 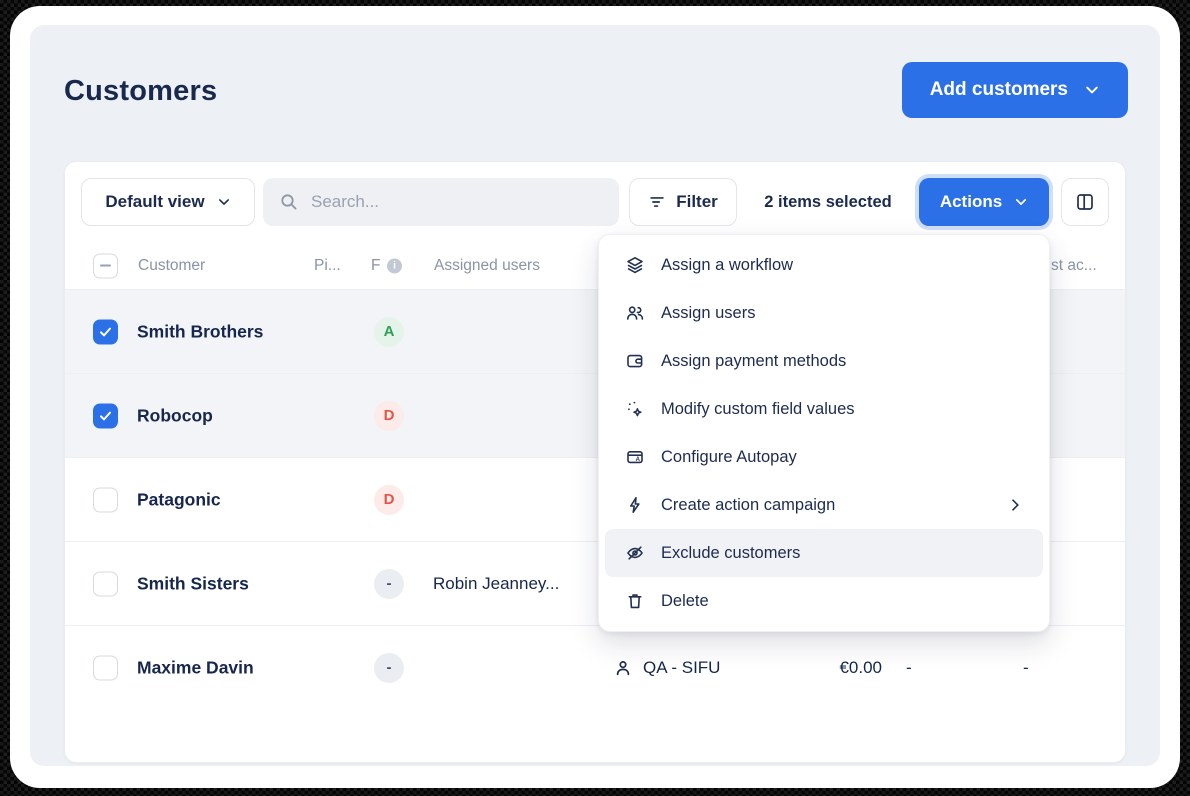 I want to click on table-row: Maxime Davin - QA - SIFU €0.00 - -, so click(x=595, y=667).